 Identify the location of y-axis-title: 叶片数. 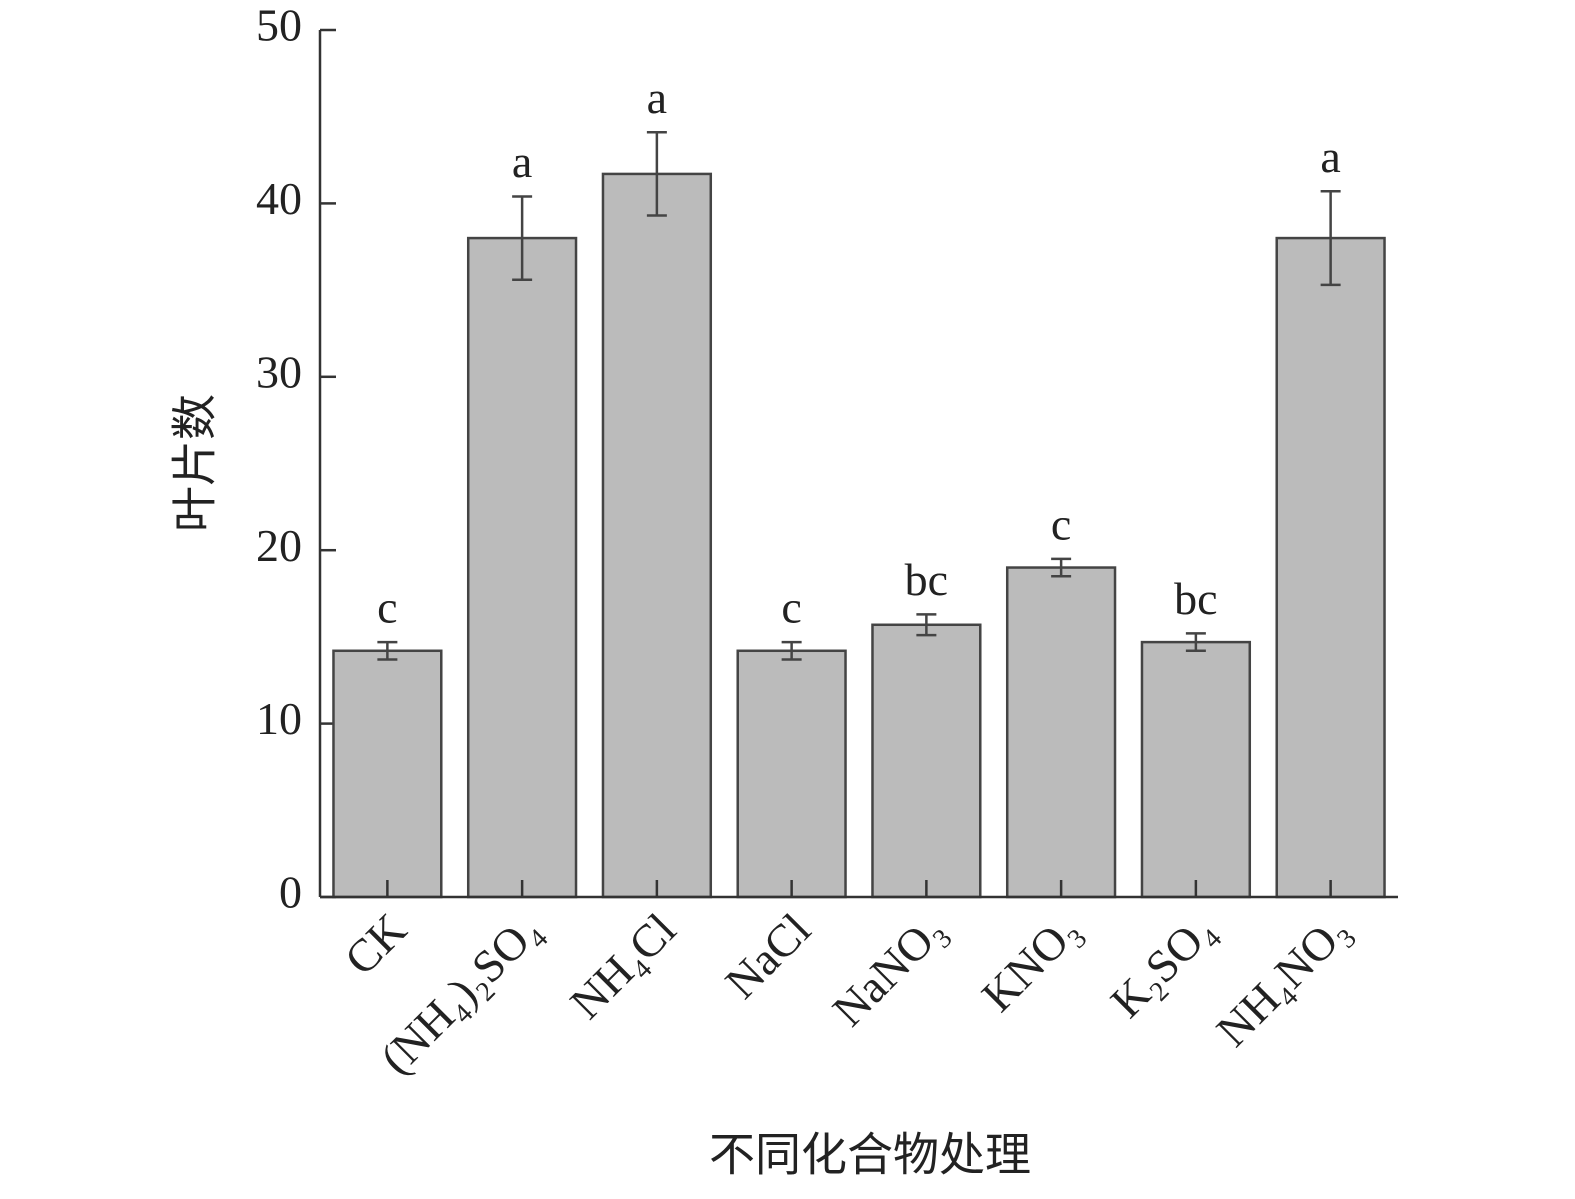
(195, 463).